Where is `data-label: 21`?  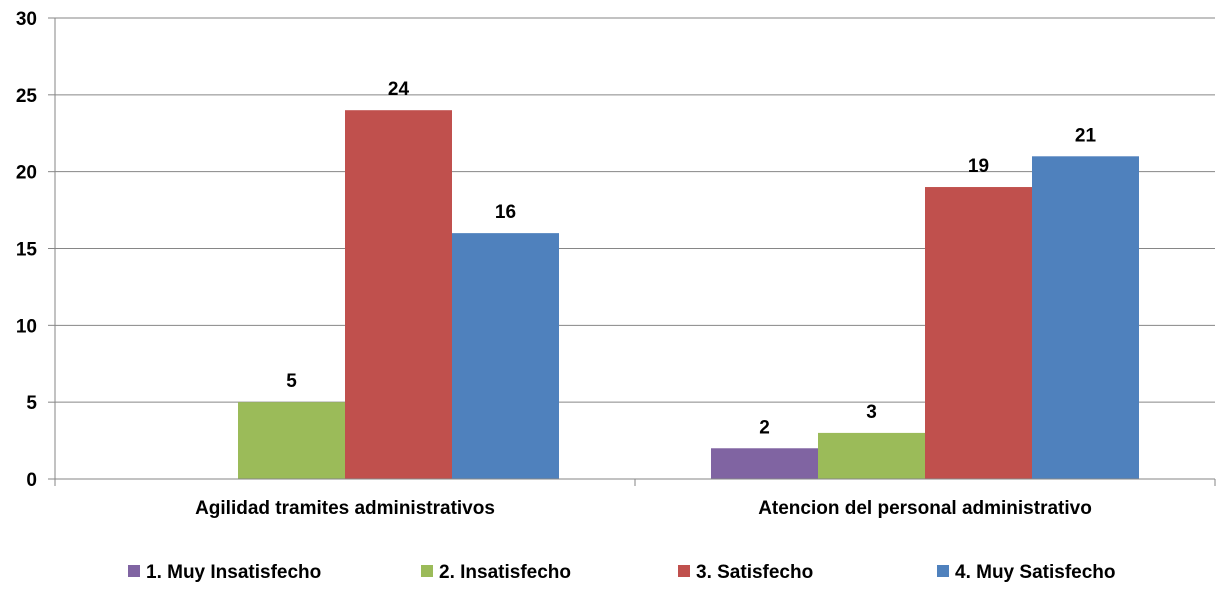
data-label: 21 is located at coordinates (1086, 135).